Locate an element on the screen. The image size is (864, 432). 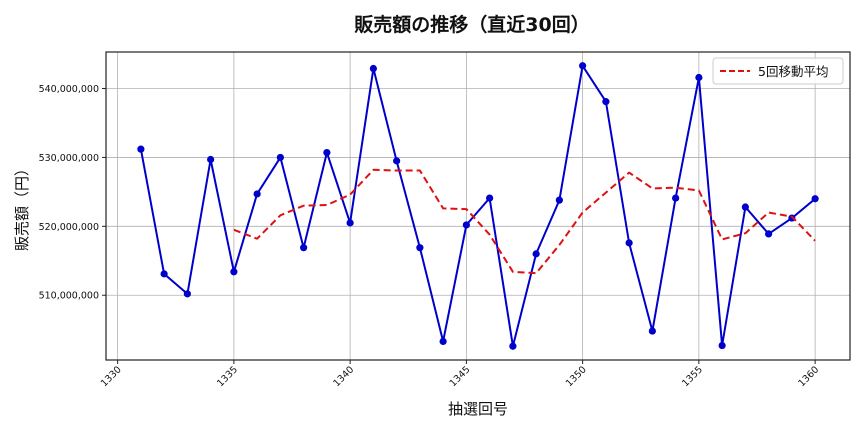
x-tick-label: 1355 is located at coordinates (692, 376).